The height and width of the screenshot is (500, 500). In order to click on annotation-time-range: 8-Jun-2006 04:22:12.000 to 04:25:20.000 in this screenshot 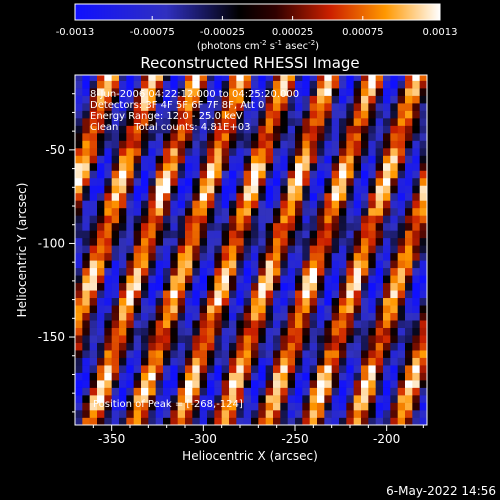, I will do `click(194, 94)`.